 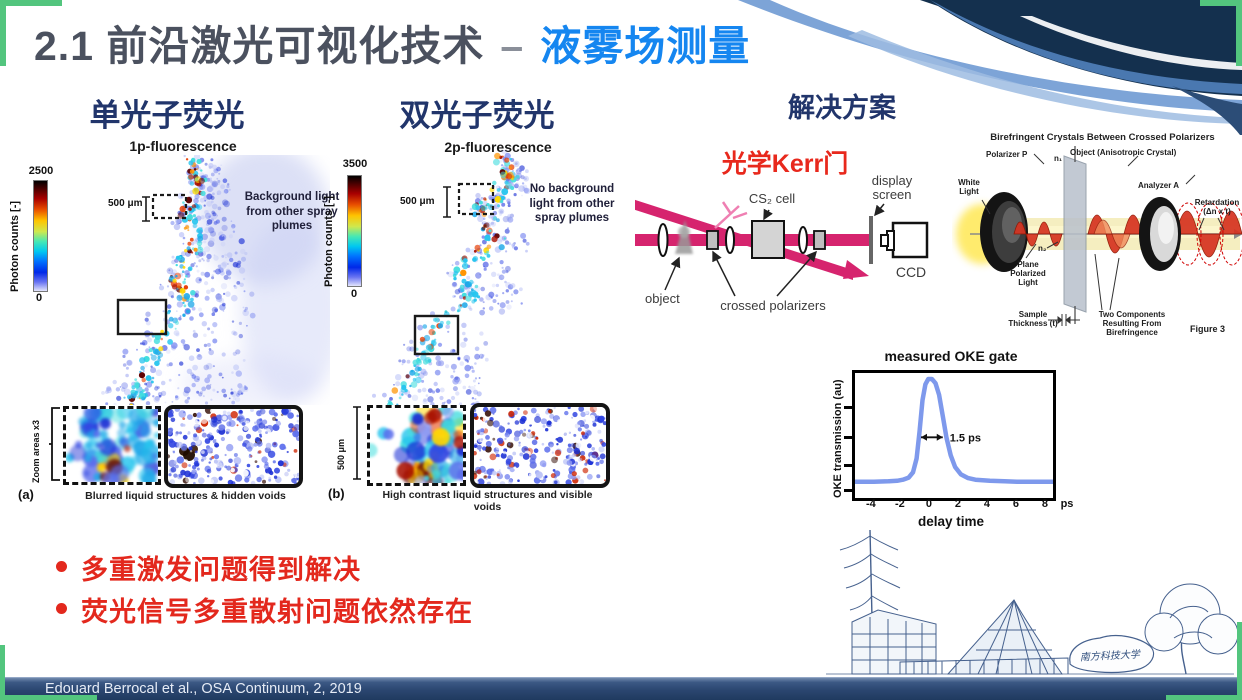 I want to click on colorbar-min-2p: 0, so click(x=354, y=294).